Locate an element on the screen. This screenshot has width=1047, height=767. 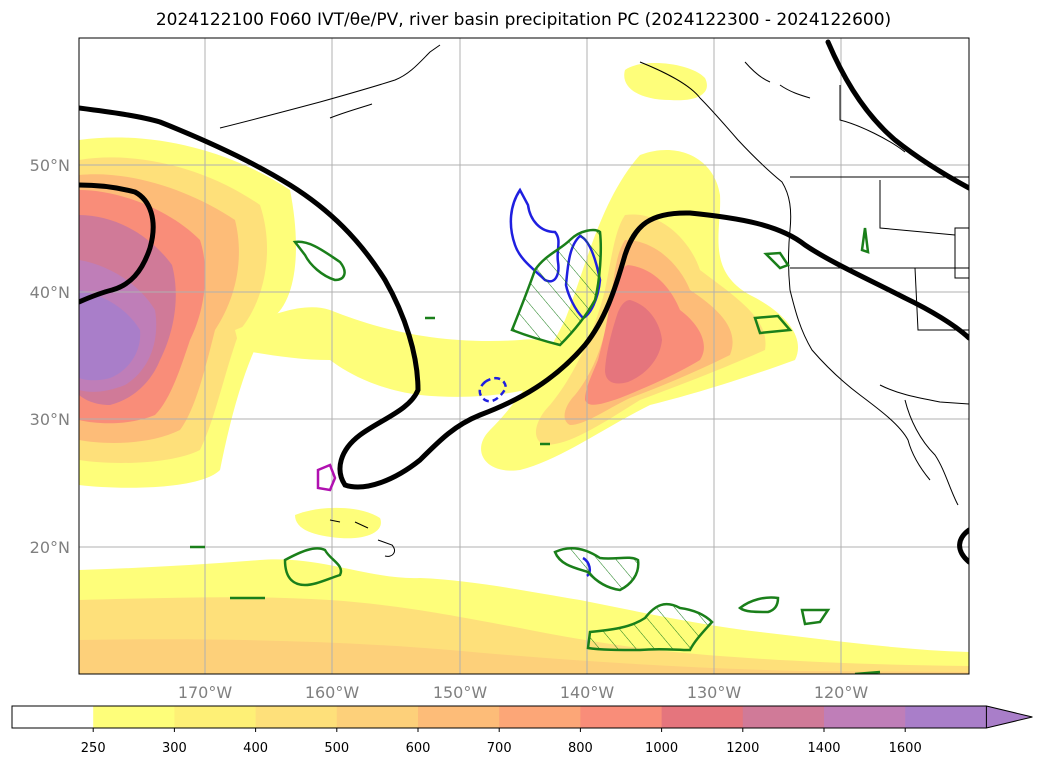
lon-label: 130°W is located at coordinates (714, 692).